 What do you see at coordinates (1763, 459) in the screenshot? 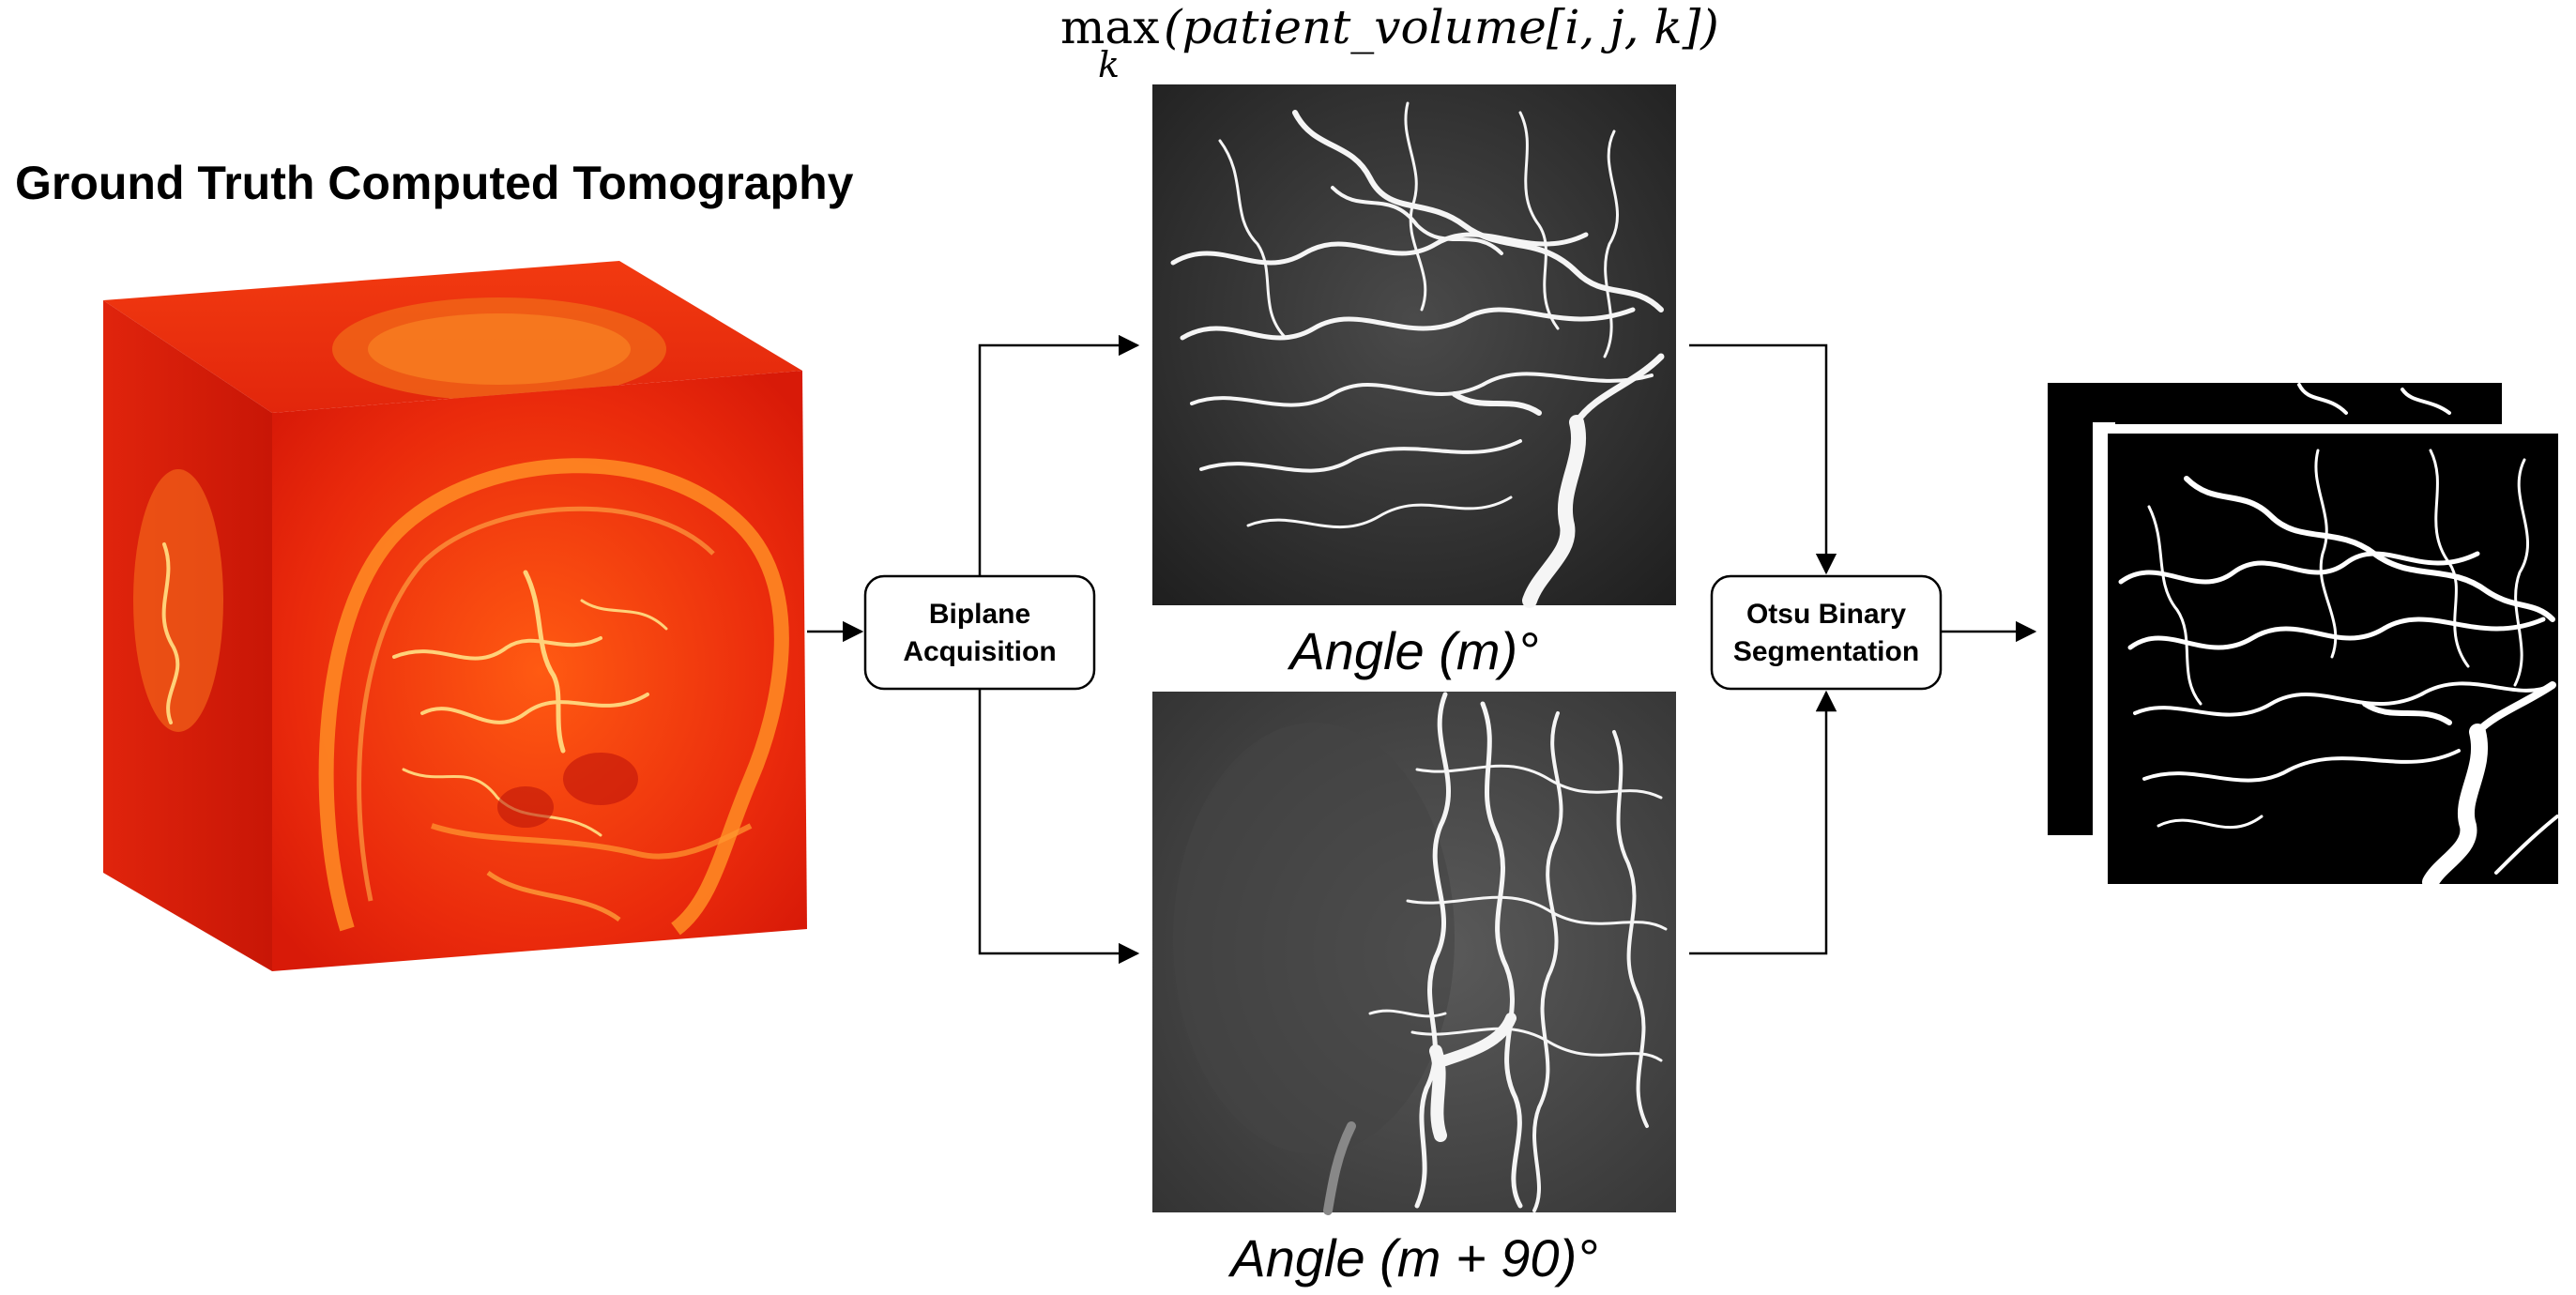
I see `arrow-angle-m-to-segmentation` at bounding box center [1763, 459].